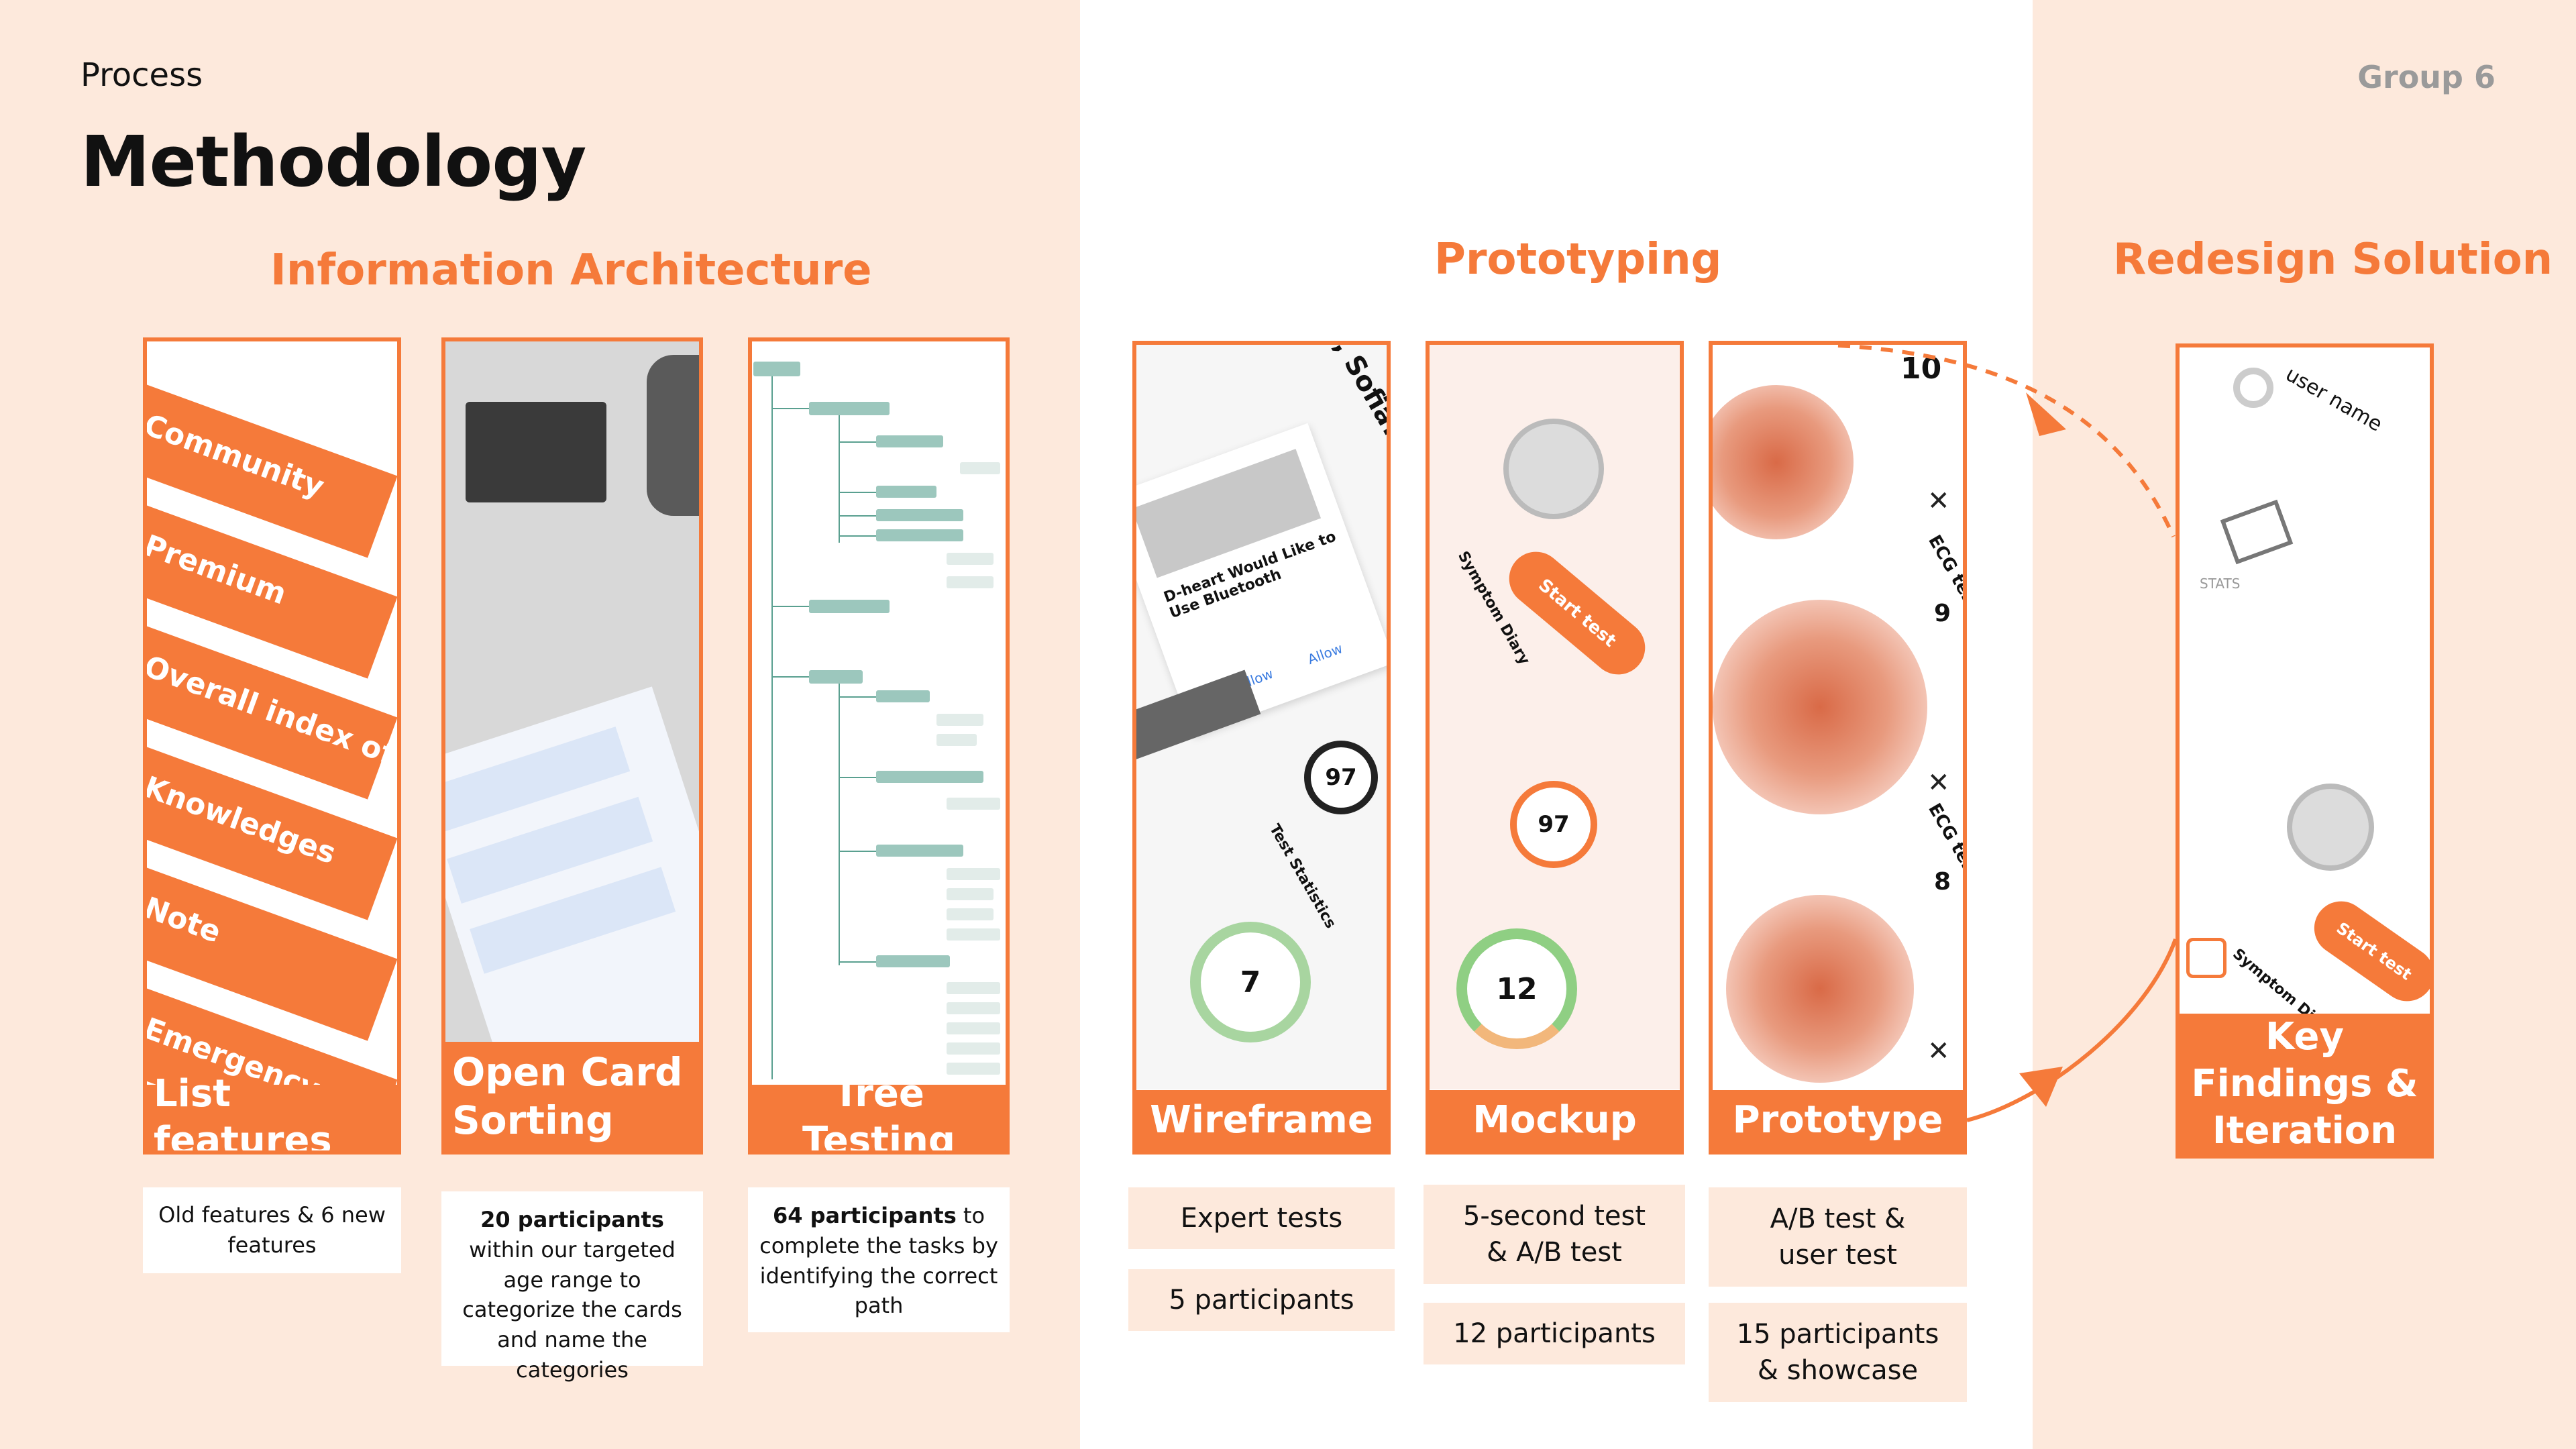  What do you see at coordinates (272, 1111) in the screenshot?
I see `card-label: List features` at bounding box center [272, 1111].